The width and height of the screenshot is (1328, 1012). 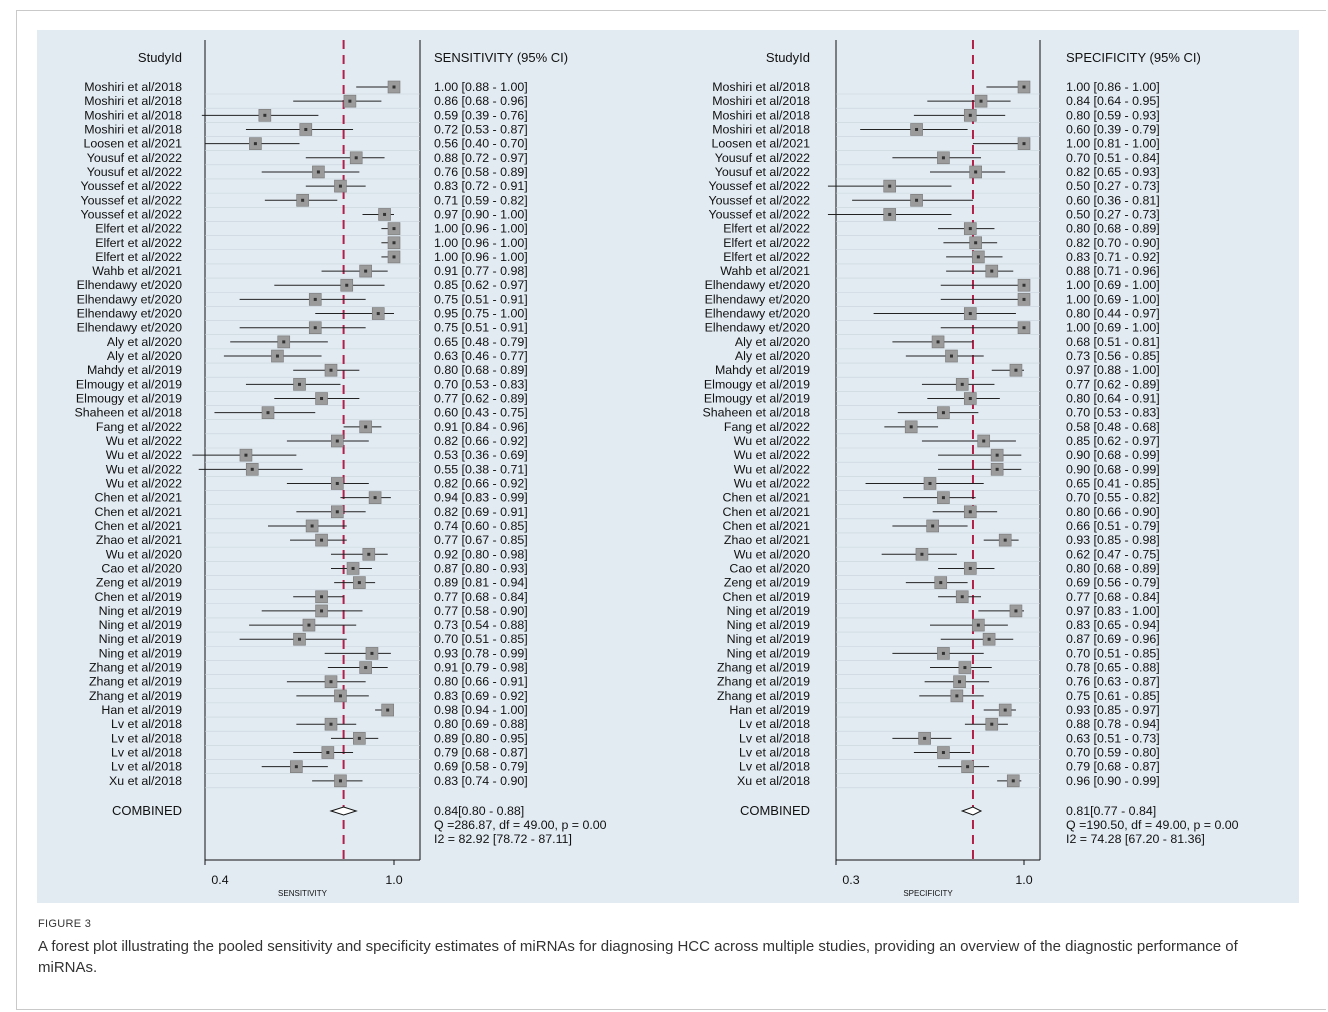 What do you see at coordinates (1113, 710) in the screenshot?
I see `spec-ci-value: 0.93 [0.85 - 0.97]` at bounding box center [1113, 710].